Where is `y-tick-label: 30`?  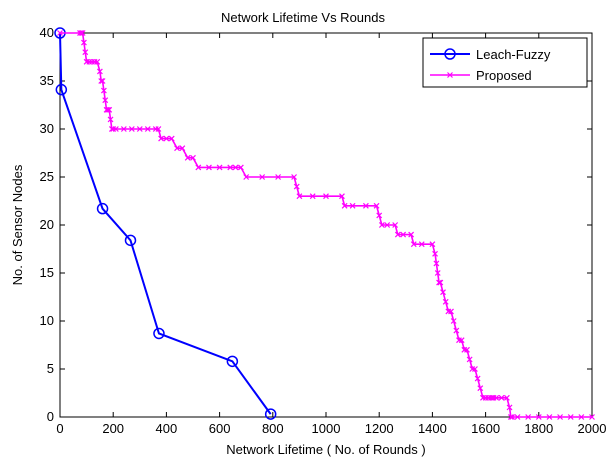
y-tick-label: 30 is located at coordinates (47, 128).